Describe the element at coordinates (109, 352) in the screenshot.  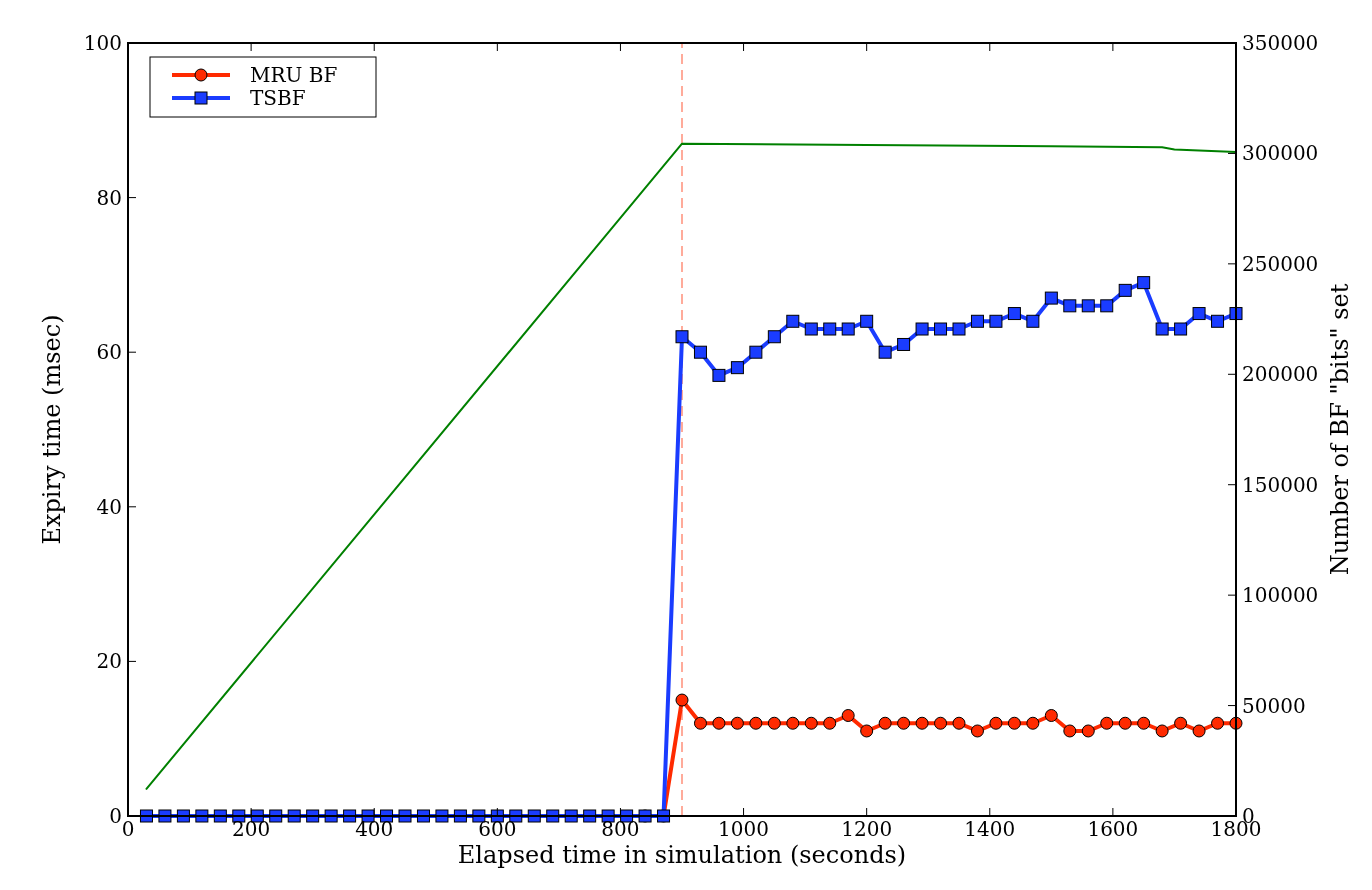
I see `y-tick-label: 60` at that location.